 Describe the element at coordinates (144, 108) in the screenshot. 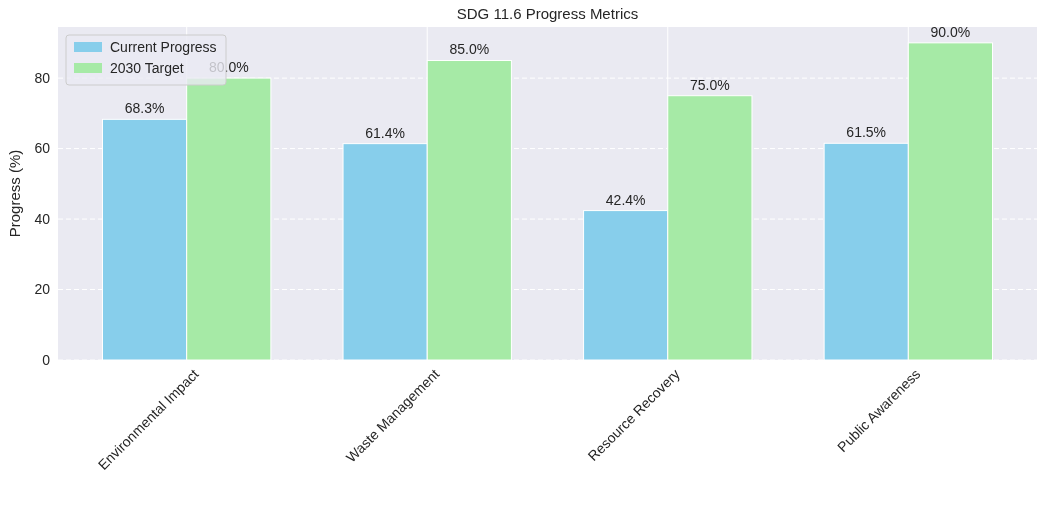

I see `data-label: 68.3%` at that location.